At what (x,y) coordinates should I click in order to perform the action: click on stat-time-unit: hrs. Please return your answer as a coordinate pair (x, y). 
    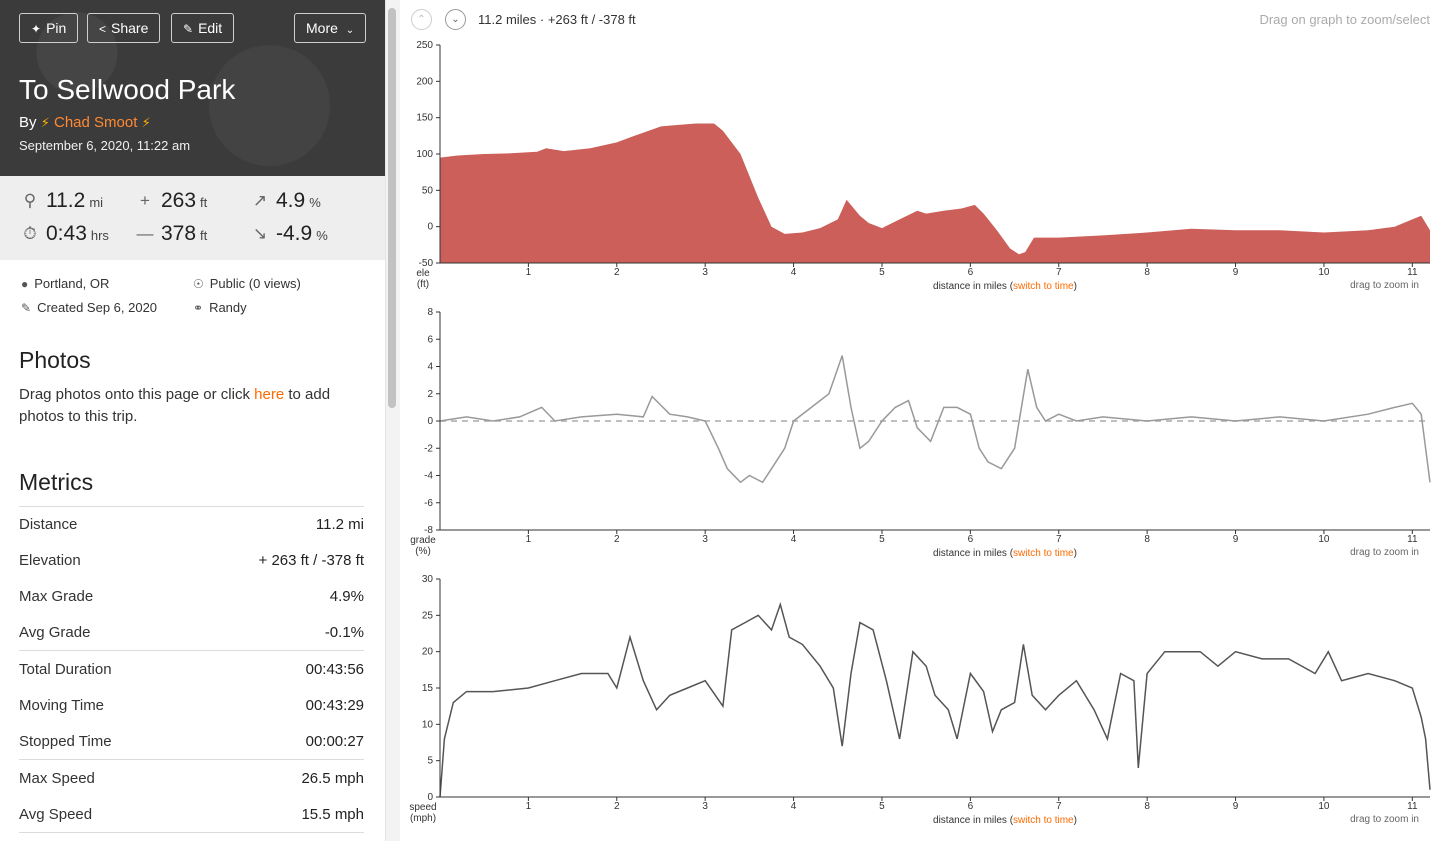
    Looking at the image, I should click on (99, 235).